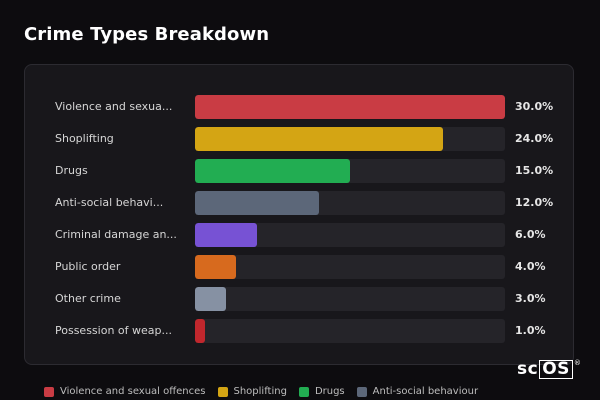 Image resolution: width=600 pixels, height=400 pixels. I want to click on legend-label: Shoplifting, so click(260, 391).